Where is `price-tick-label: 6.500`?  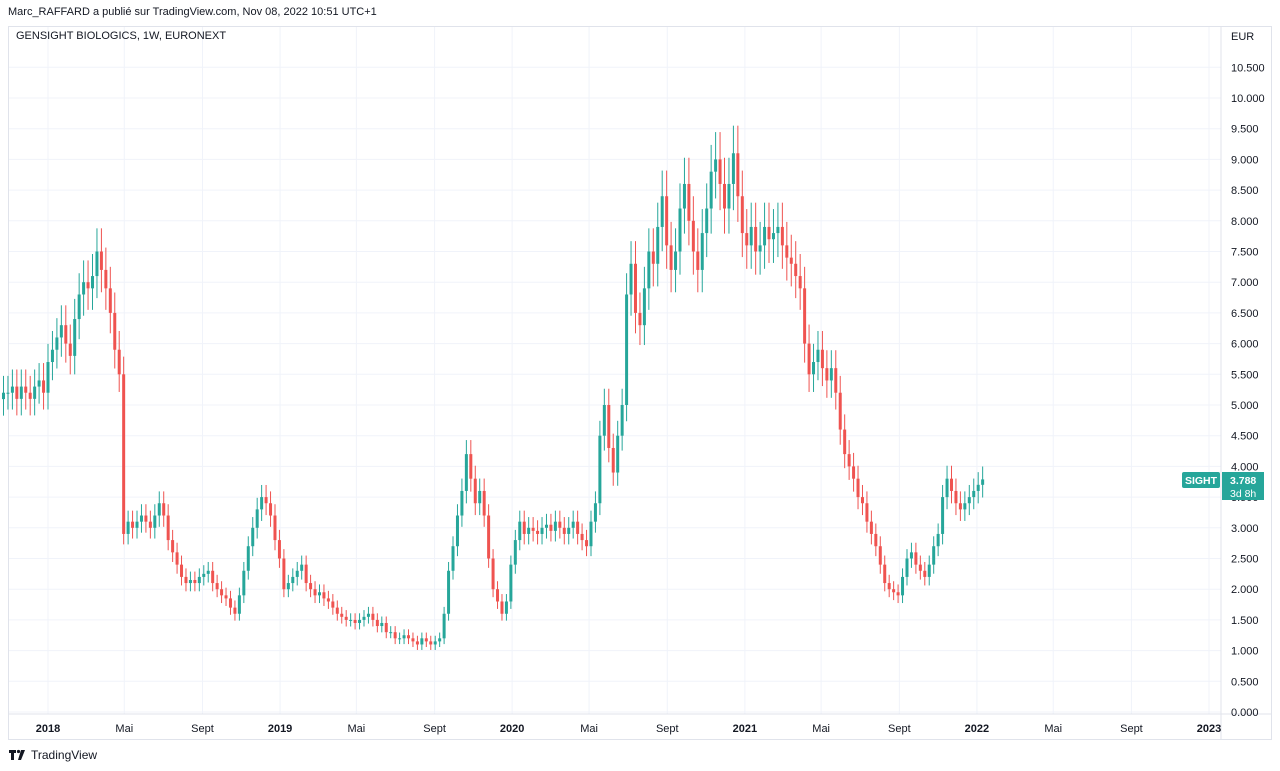 price-tick-label: 6.500 is located at coordinates (1245, 314).